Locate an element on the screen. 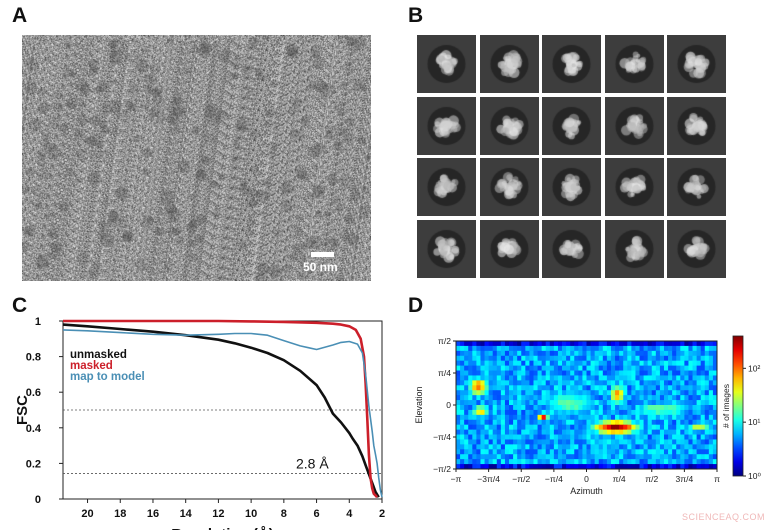 The width and height of the screenshot is (782, 530). x-tick-label: π is located at coordinates (717, 479).